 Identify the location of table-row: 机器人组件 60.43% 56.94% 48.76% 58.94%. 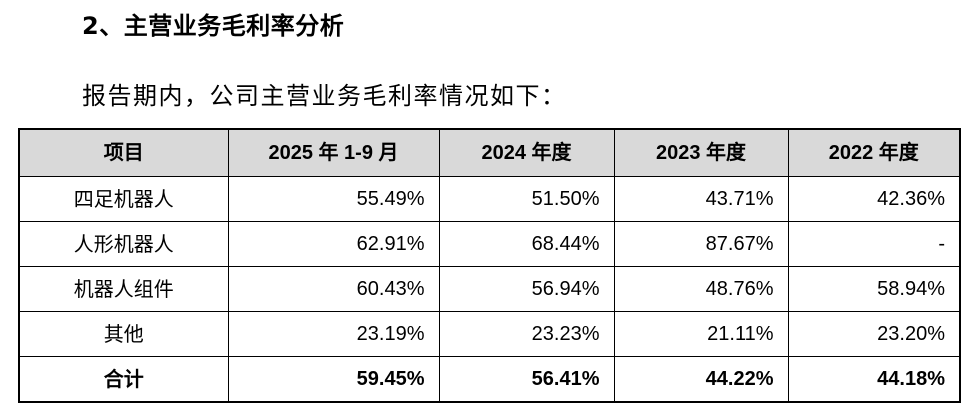
(489, 288).